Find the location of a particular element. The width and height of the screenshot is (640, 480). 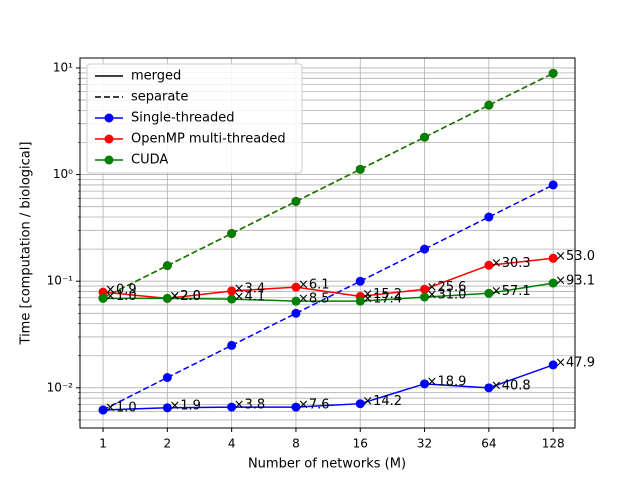

annotation: ×3.4 is located at coordinates (250, 288).